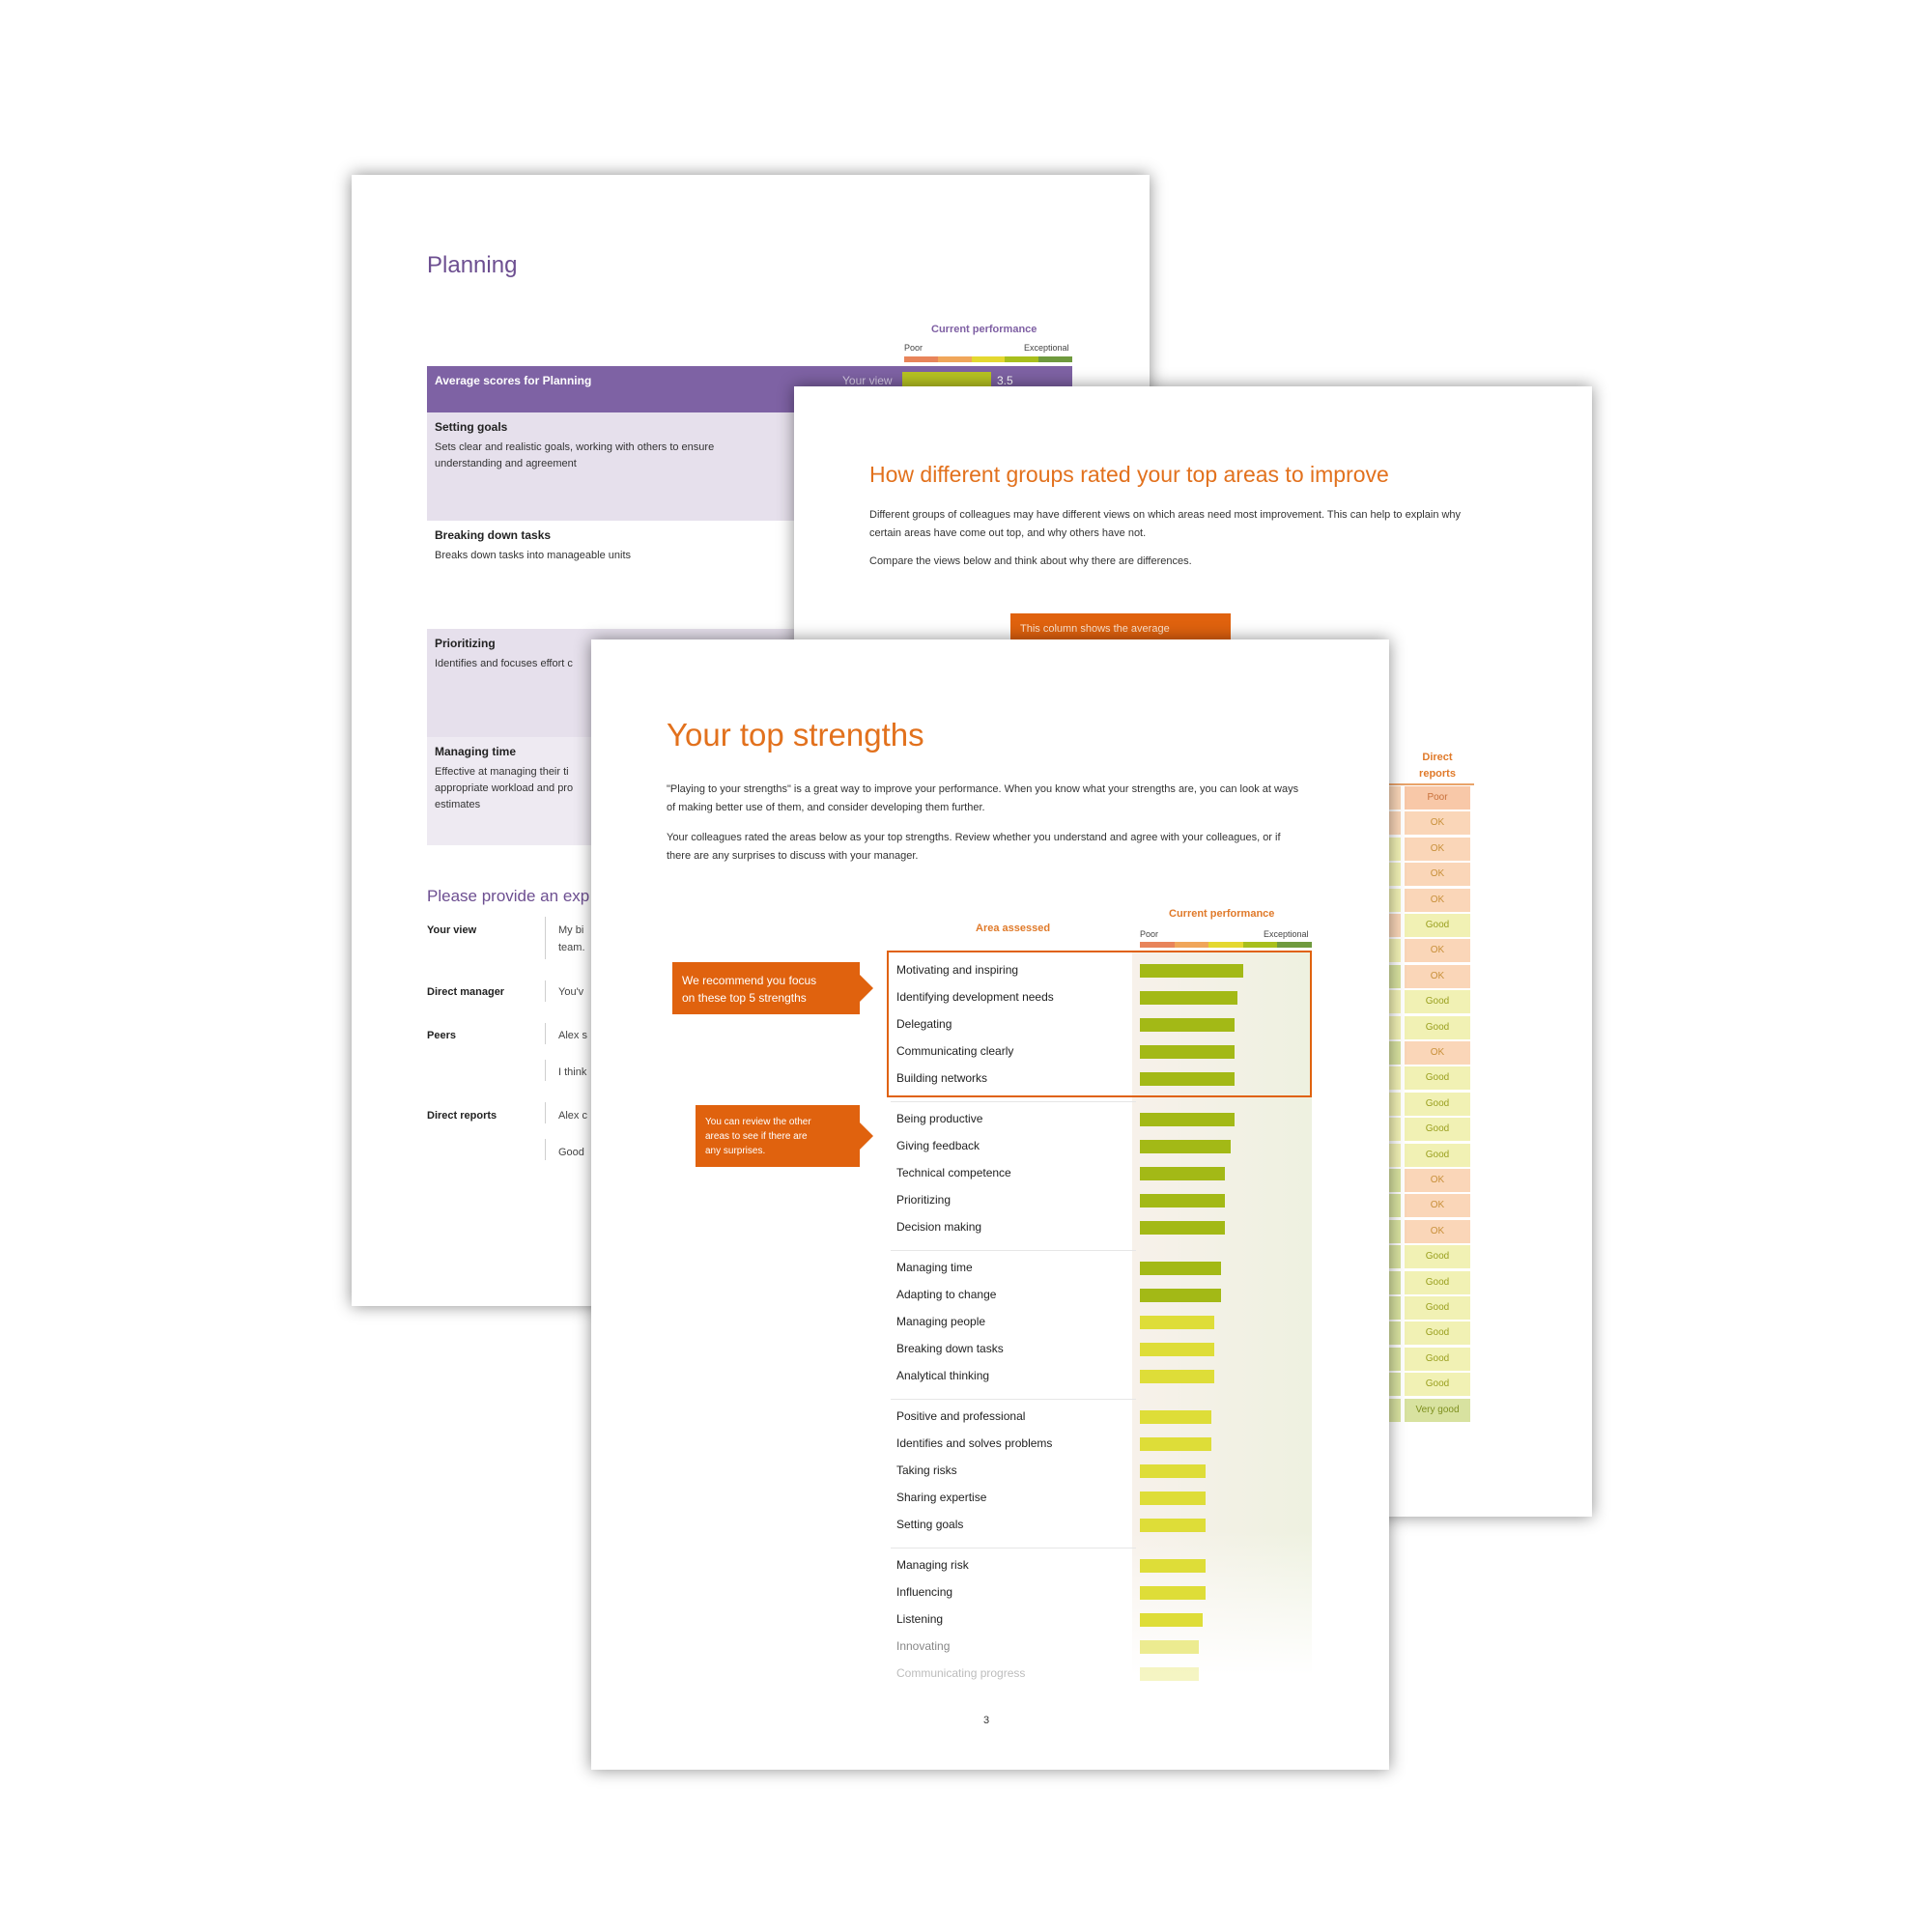  I want to click on strength-label: Innovating, so click(923, 1646).